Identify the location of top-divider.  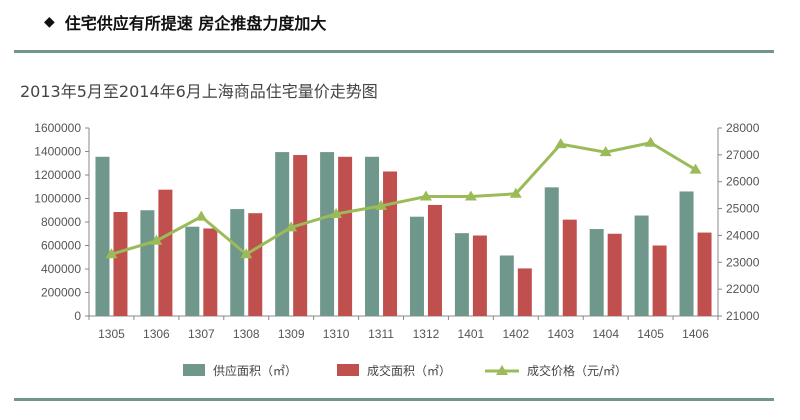
(394, 51).